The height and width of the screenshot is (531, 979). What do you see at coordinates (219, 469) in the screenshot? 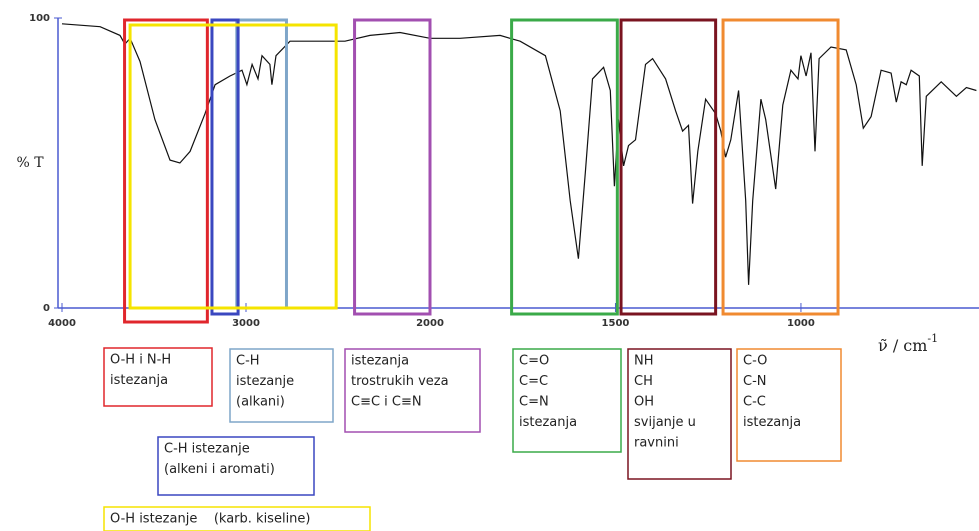
I see `region-label: (alkeni i aromati)` at bounding box center [219, 469].